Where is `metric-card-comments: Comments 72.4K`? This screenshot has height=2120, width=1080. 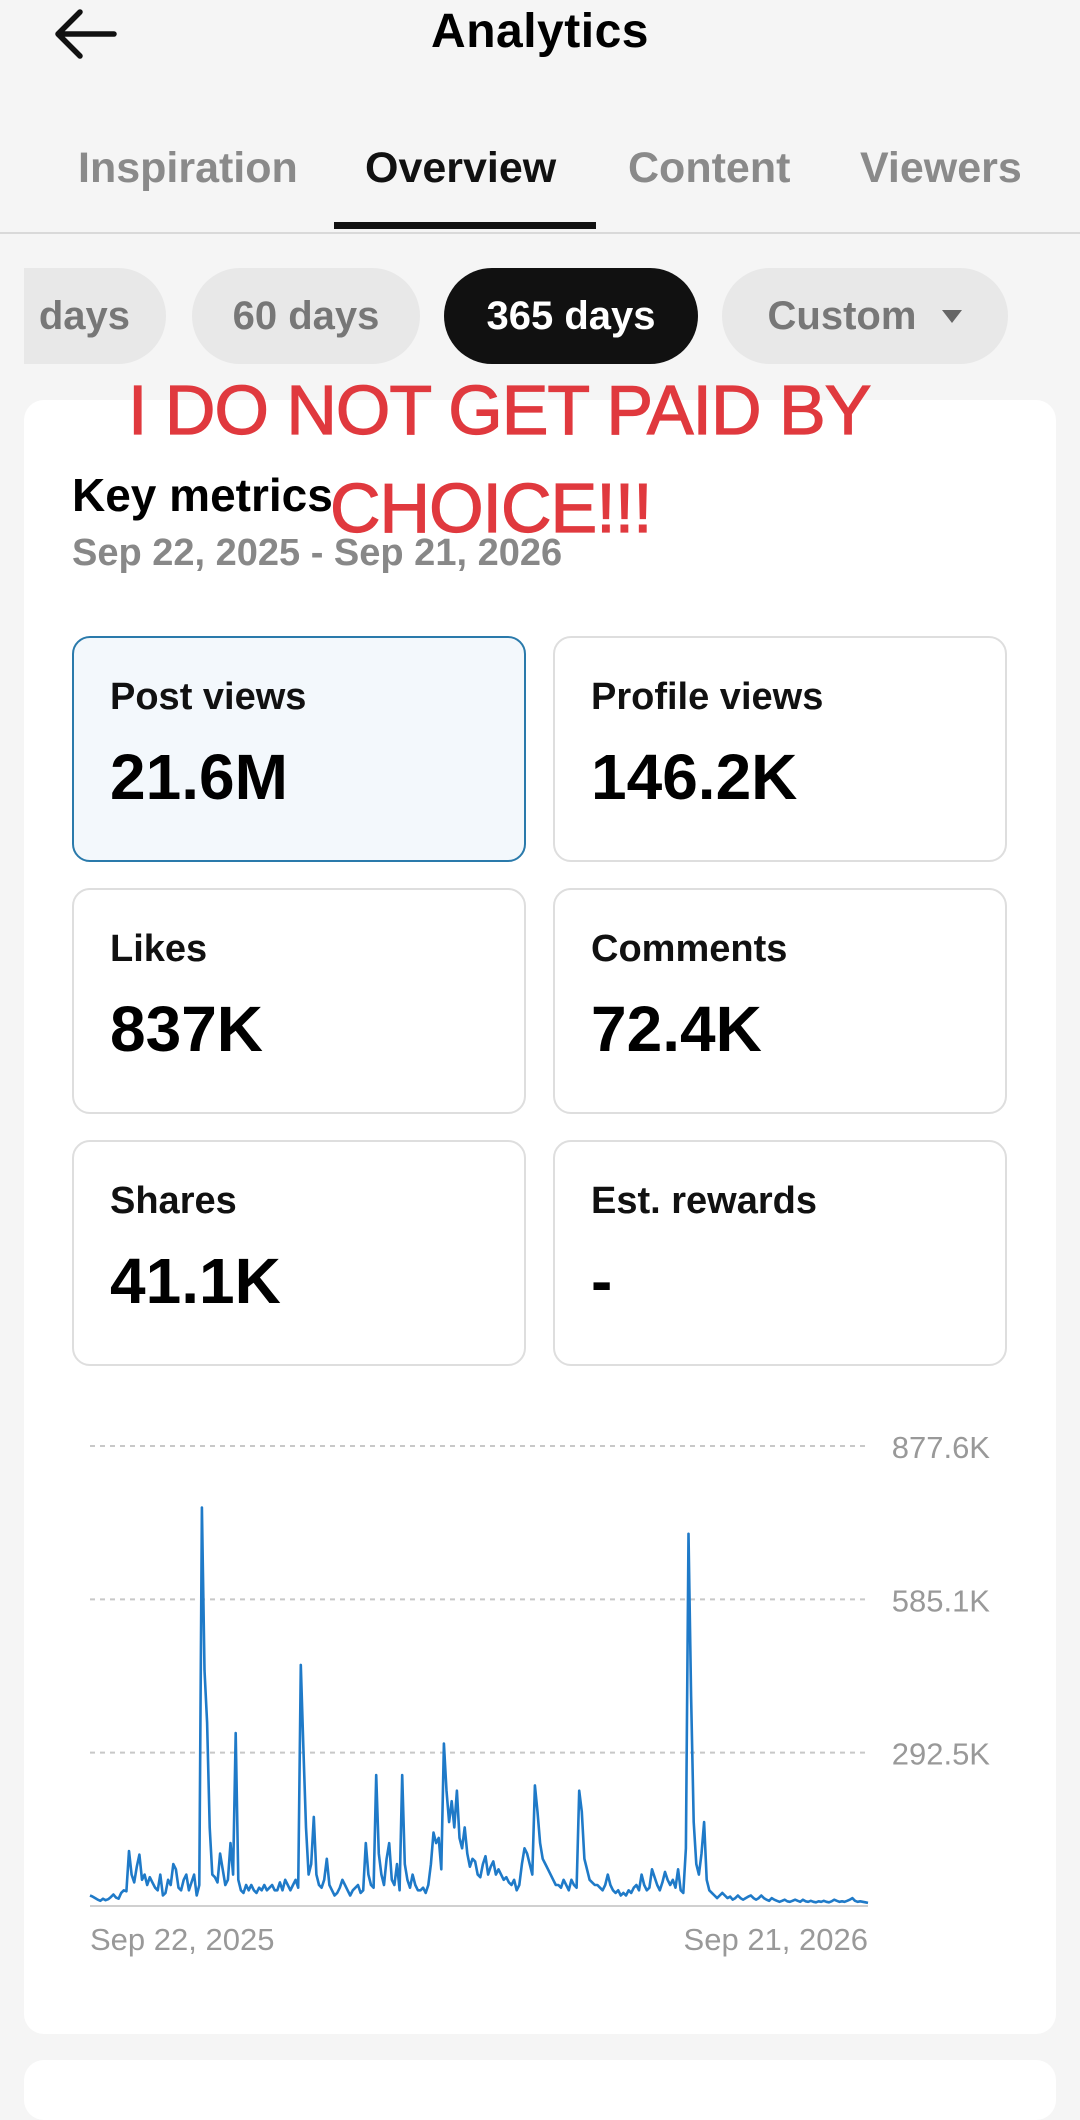
metric-card-comments: Comments 72.4K is located at coordinates (780, 1001).